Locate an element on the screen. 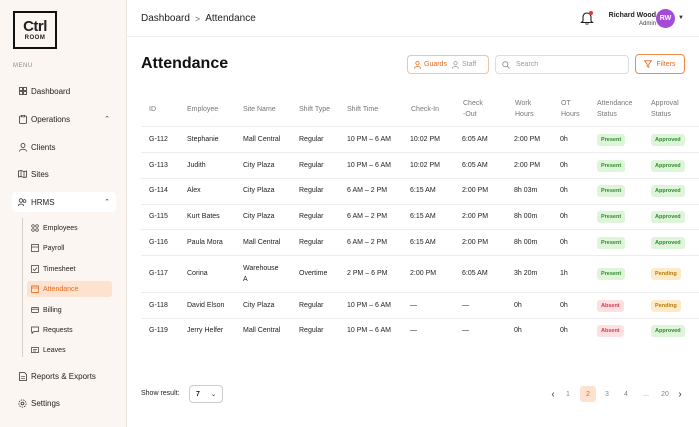 This screenshot has height=427, width=699. pagination-next: › is located at coordinates (680, 394).